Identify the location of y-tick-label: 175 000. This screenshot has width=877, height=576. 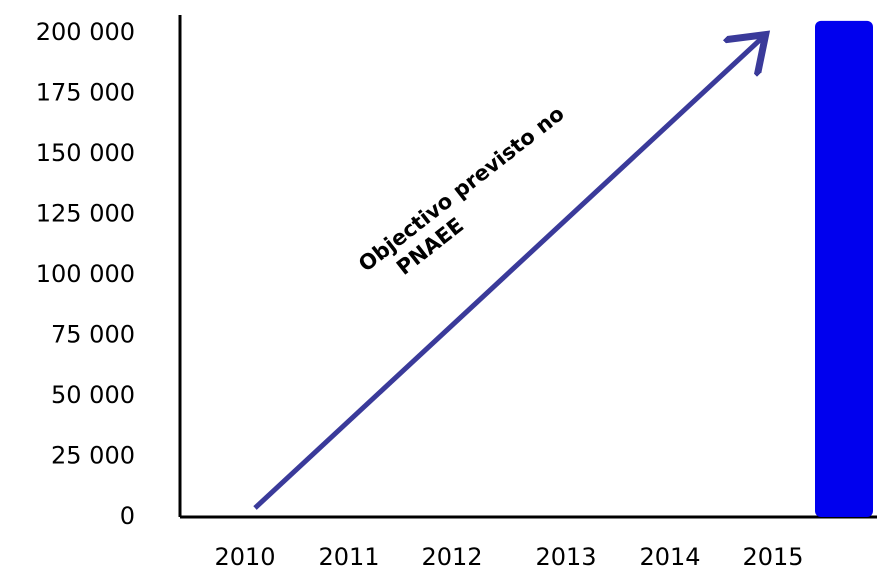
(85, 93).